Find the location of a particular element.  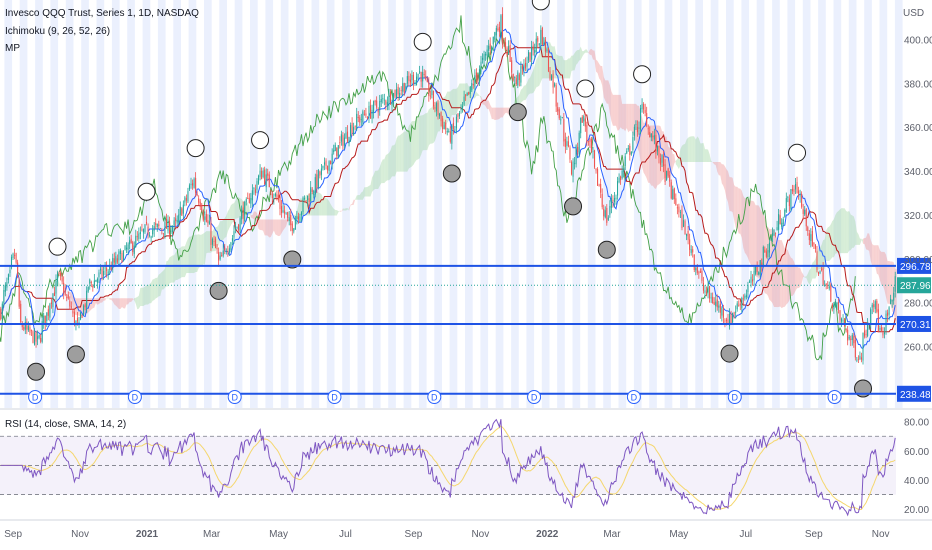

last-price-box is located at coordinates (914, 285).